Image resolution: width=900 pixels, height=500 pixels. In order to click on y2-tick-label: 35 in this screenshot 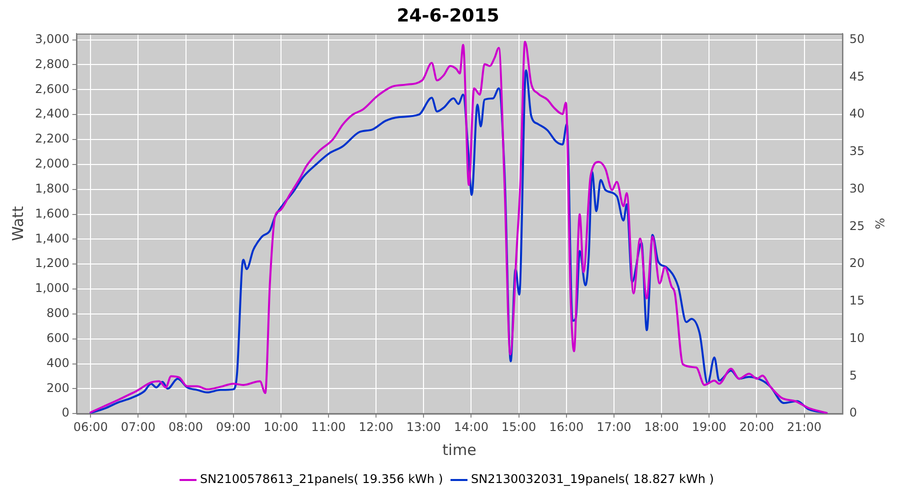, I will do `click(857, 151)`.